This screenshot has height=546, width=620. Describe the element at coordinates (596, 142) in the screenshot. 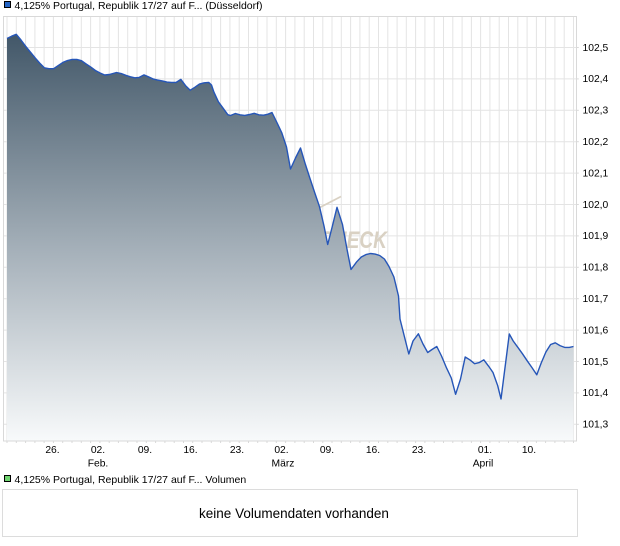

I see `svg-text: 102,2` at that location.